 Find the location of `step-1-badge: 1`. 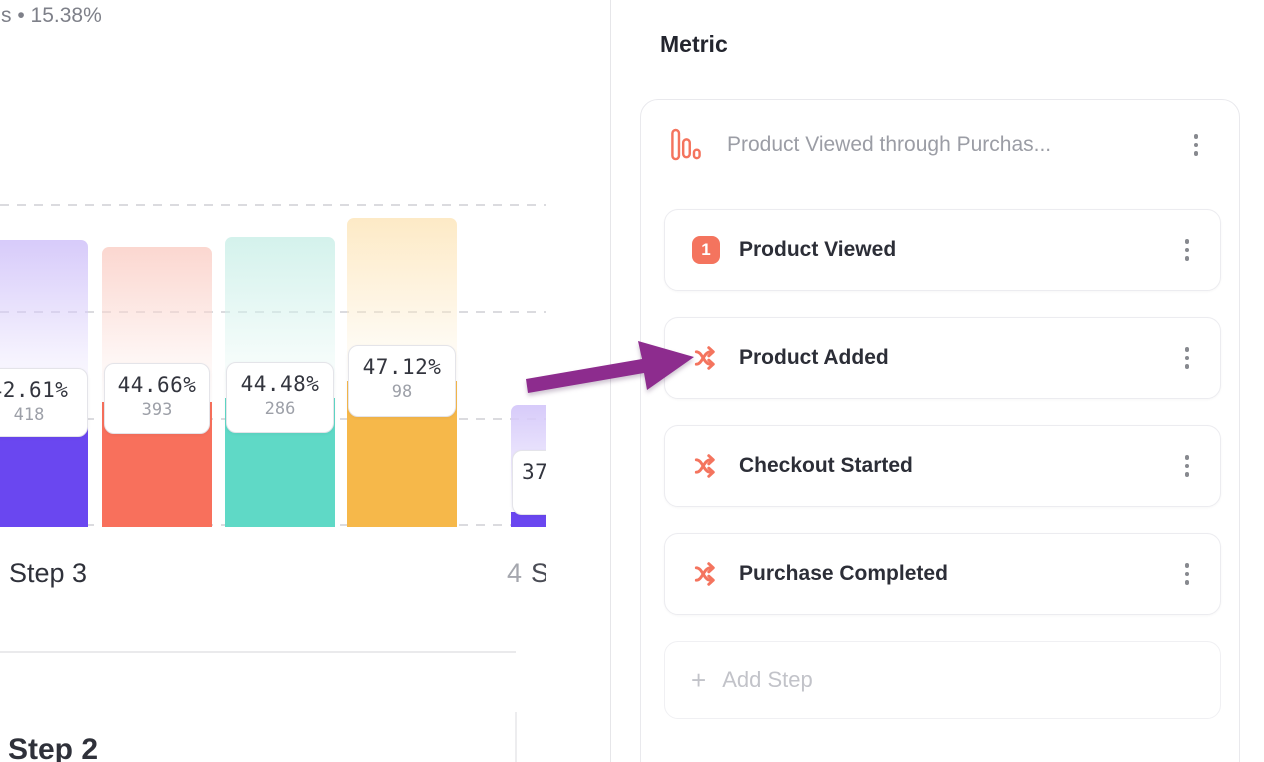

step-1-badge: 1 is located at coordinates (706, 250).